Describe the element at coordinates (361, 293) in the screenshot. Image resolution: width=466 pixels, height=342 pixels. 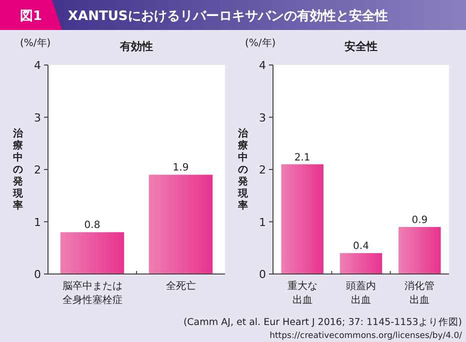
I see `x-tick-label: 頭蓋内出血` at that location.